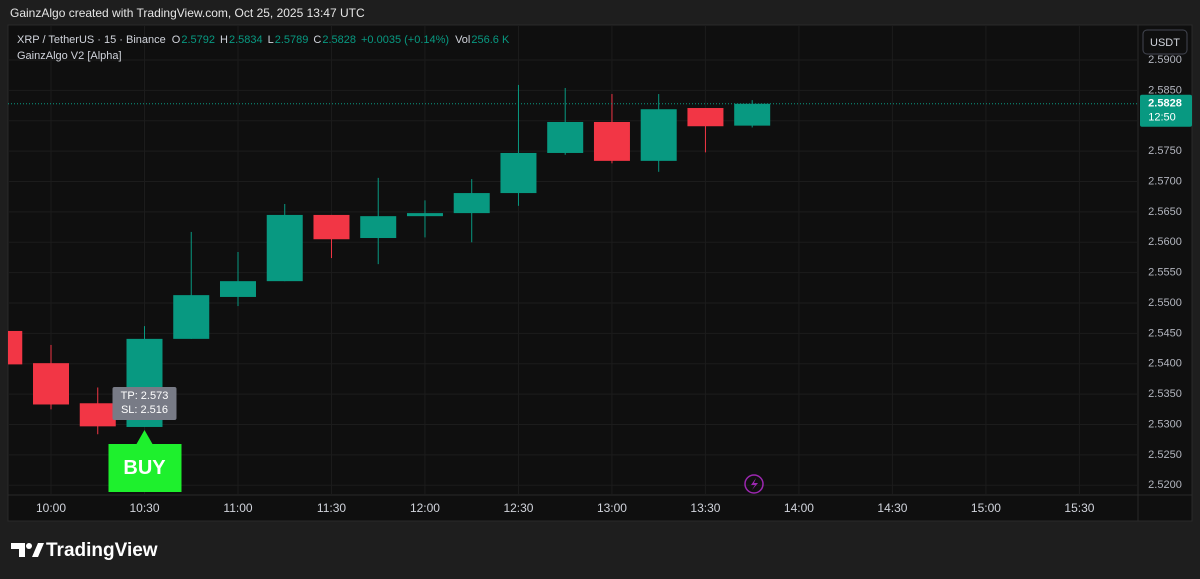 The height and width of the screenshot is (579, 1200). Describe the element at coordinates (145, 396) in the screenshot. I see `tp-text: TP: 2.573` at that location.